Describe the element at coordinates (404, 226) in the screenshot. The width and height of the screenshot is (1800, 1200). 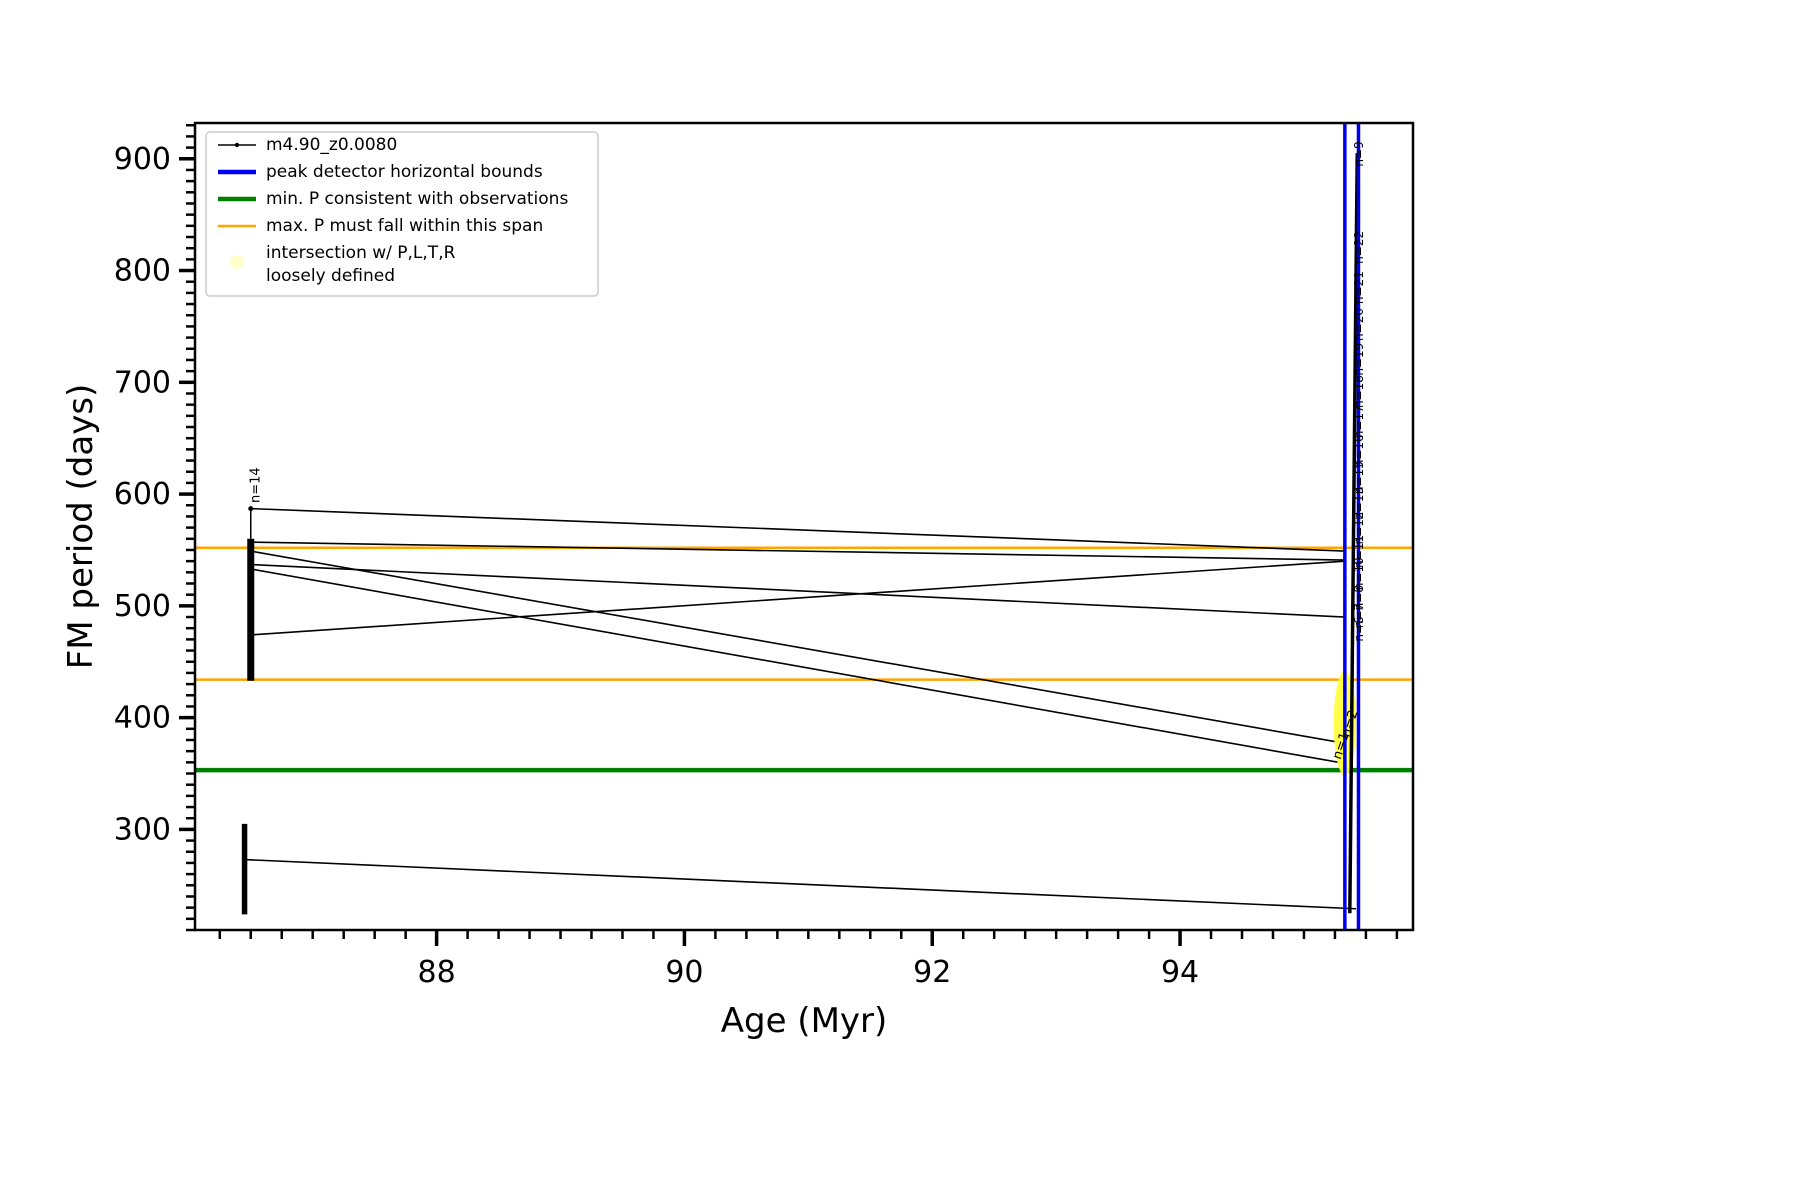
I see `legend-label: max. P must fall within this span` at that location.